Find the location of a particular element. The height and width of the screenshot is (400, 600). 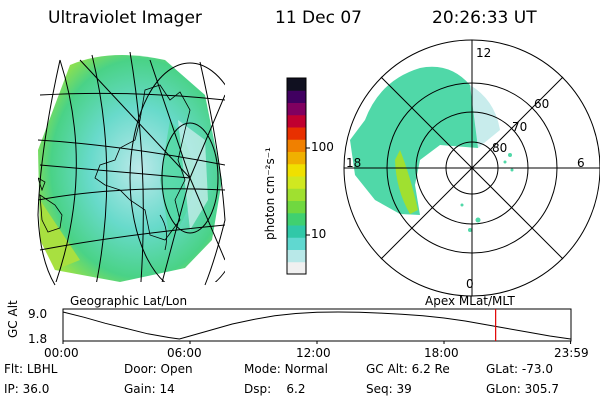

colorbar-frame is located at coordinates (296, 176).